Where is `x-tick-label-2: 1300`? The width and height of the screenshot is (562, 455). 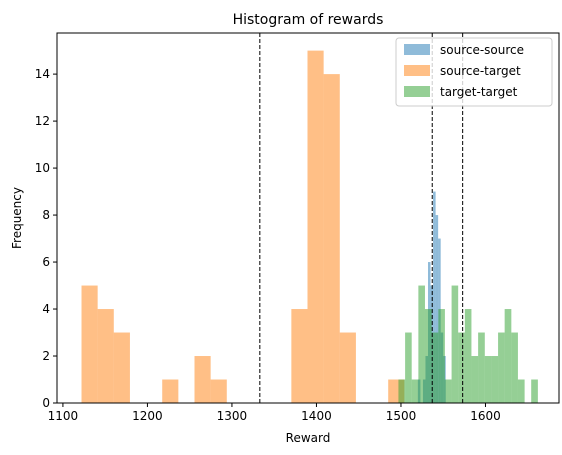
x-tick-label-2: 1300 is located at coordinates (232, 416).